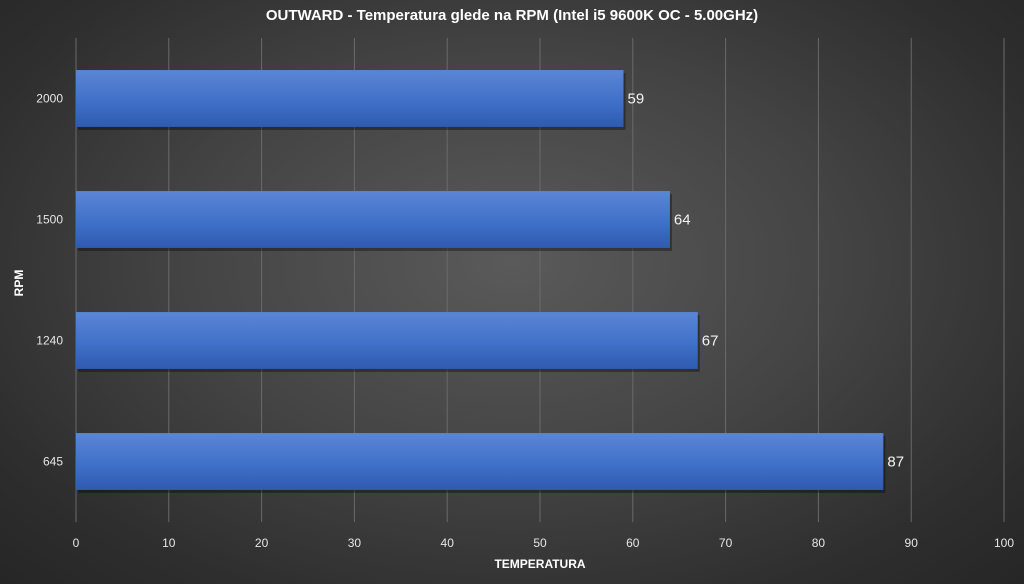 The image size is (1024, 584). Describe the element at coordinates (49, 99) in the screenshot. I see `y-tick-label: 2000` at that location.